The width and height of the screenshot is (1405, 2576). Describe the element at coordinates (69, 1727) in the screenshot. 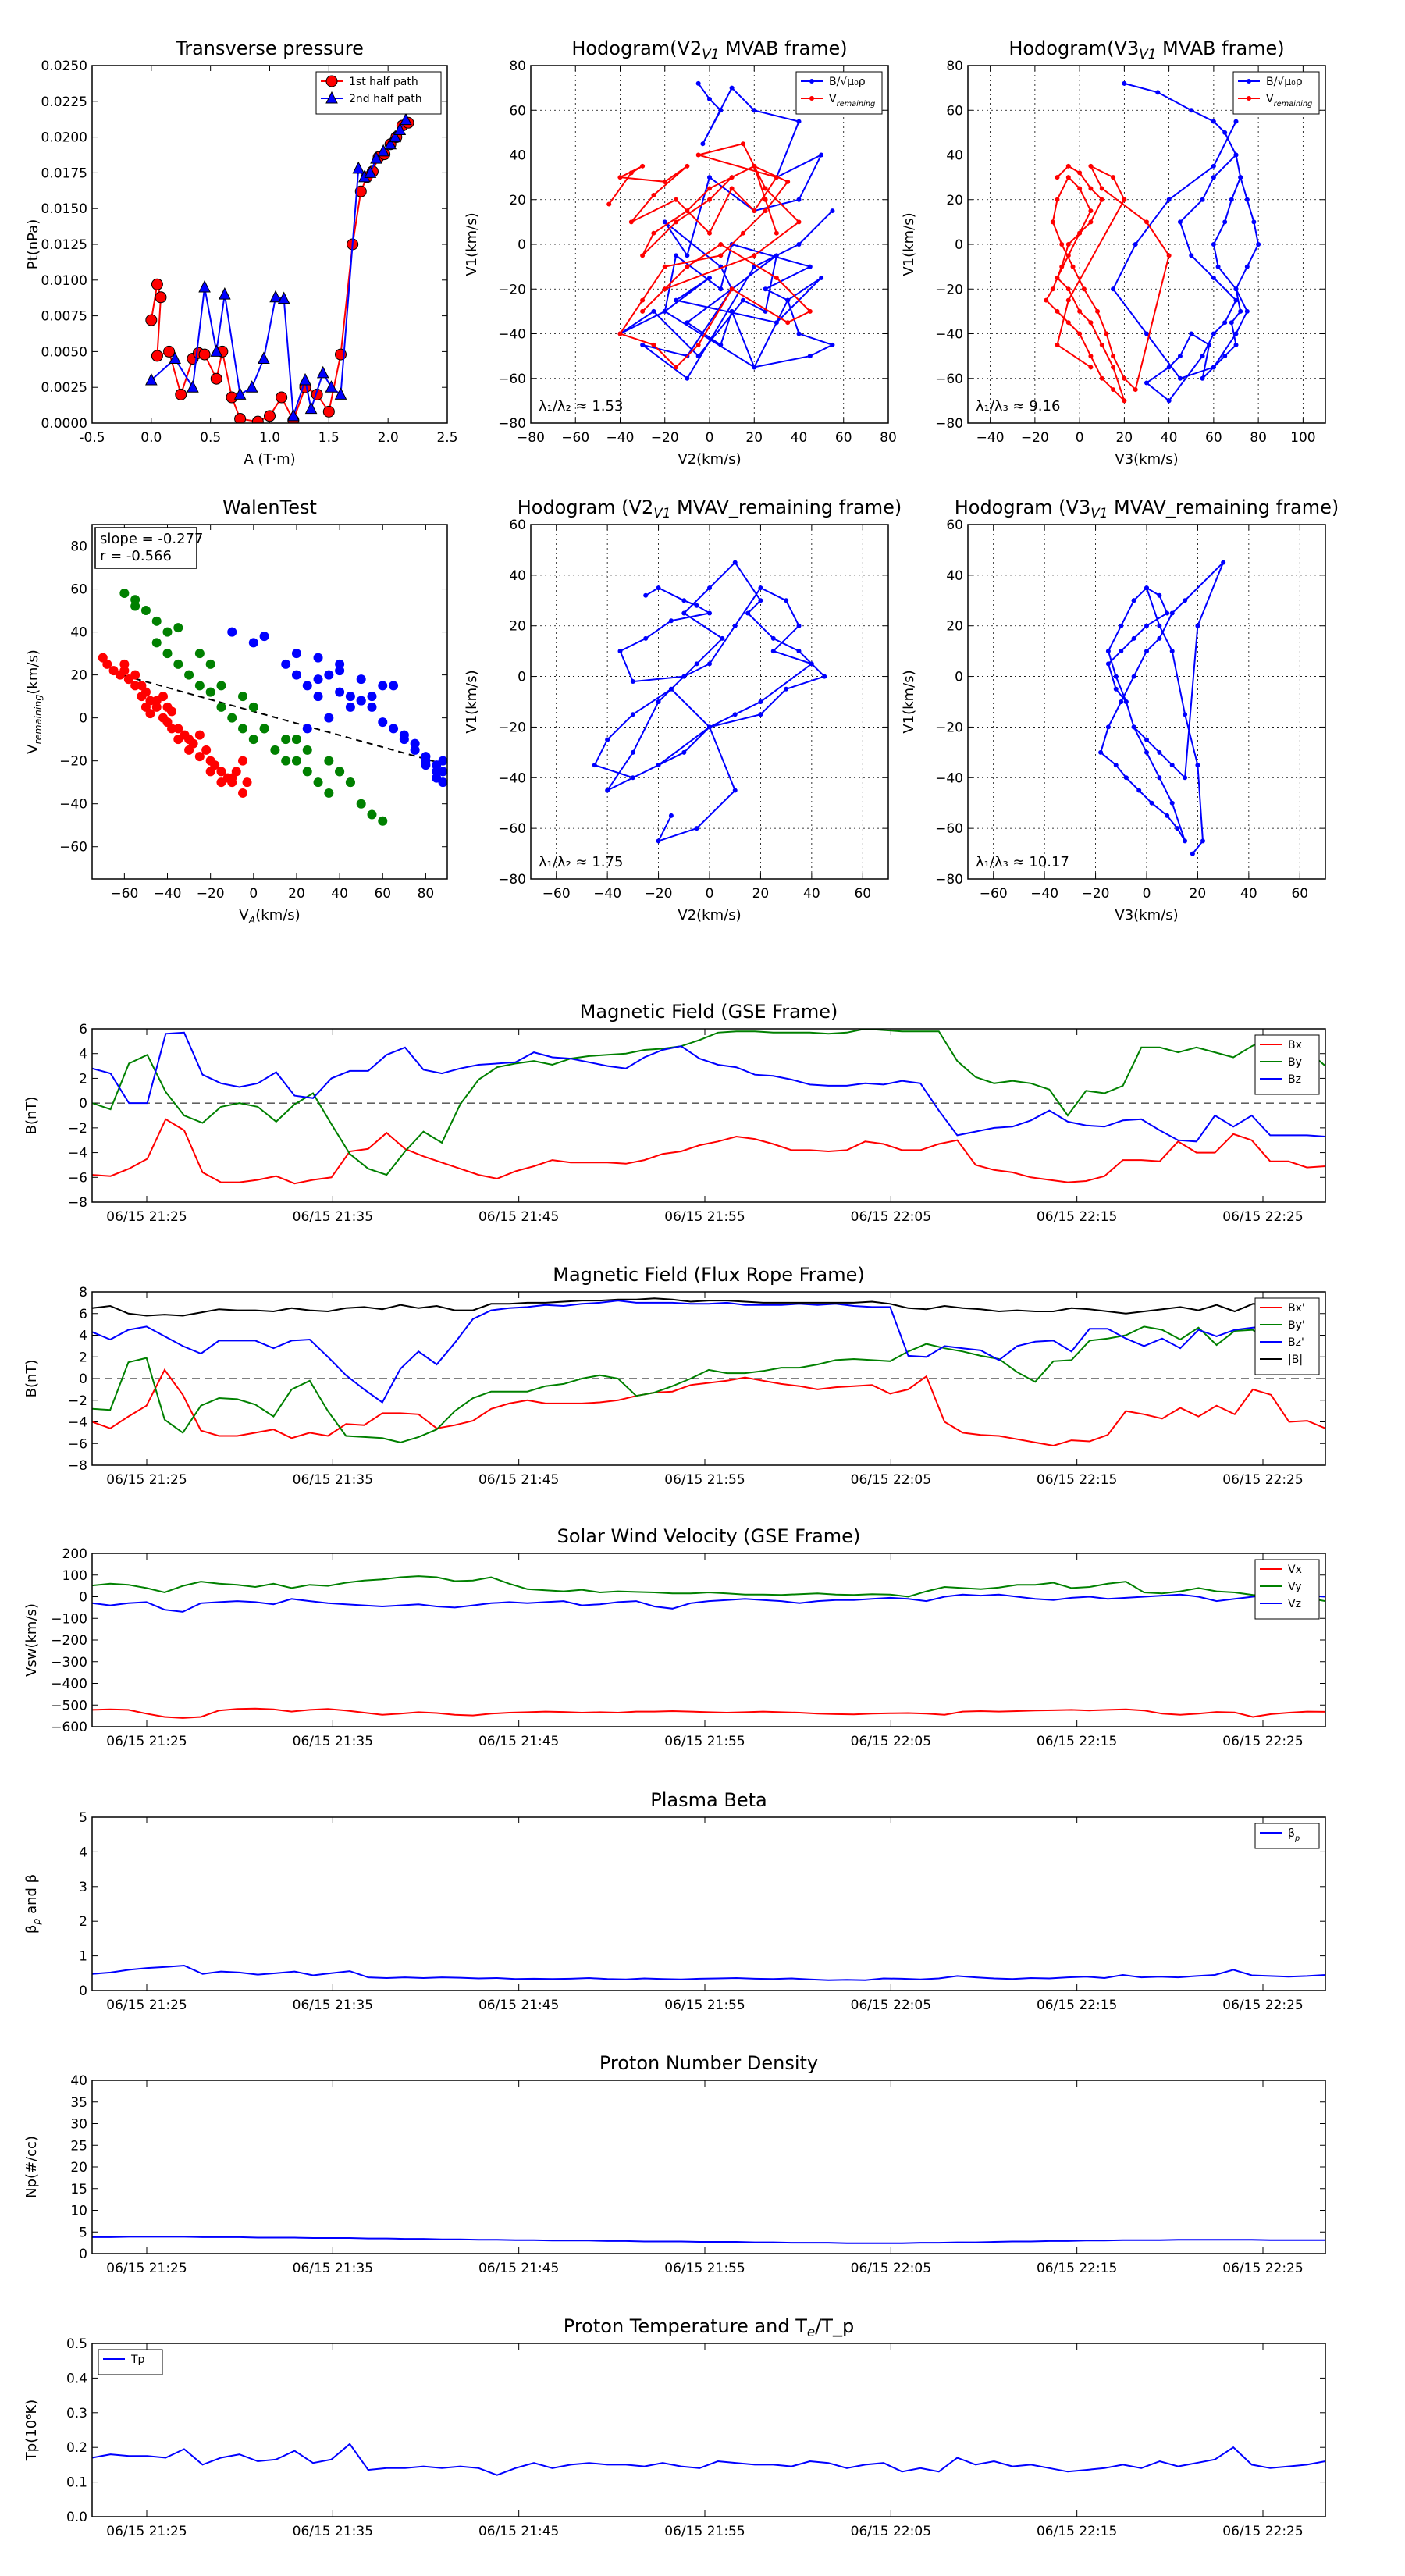

I see `y-tick-label: −600` at that location.